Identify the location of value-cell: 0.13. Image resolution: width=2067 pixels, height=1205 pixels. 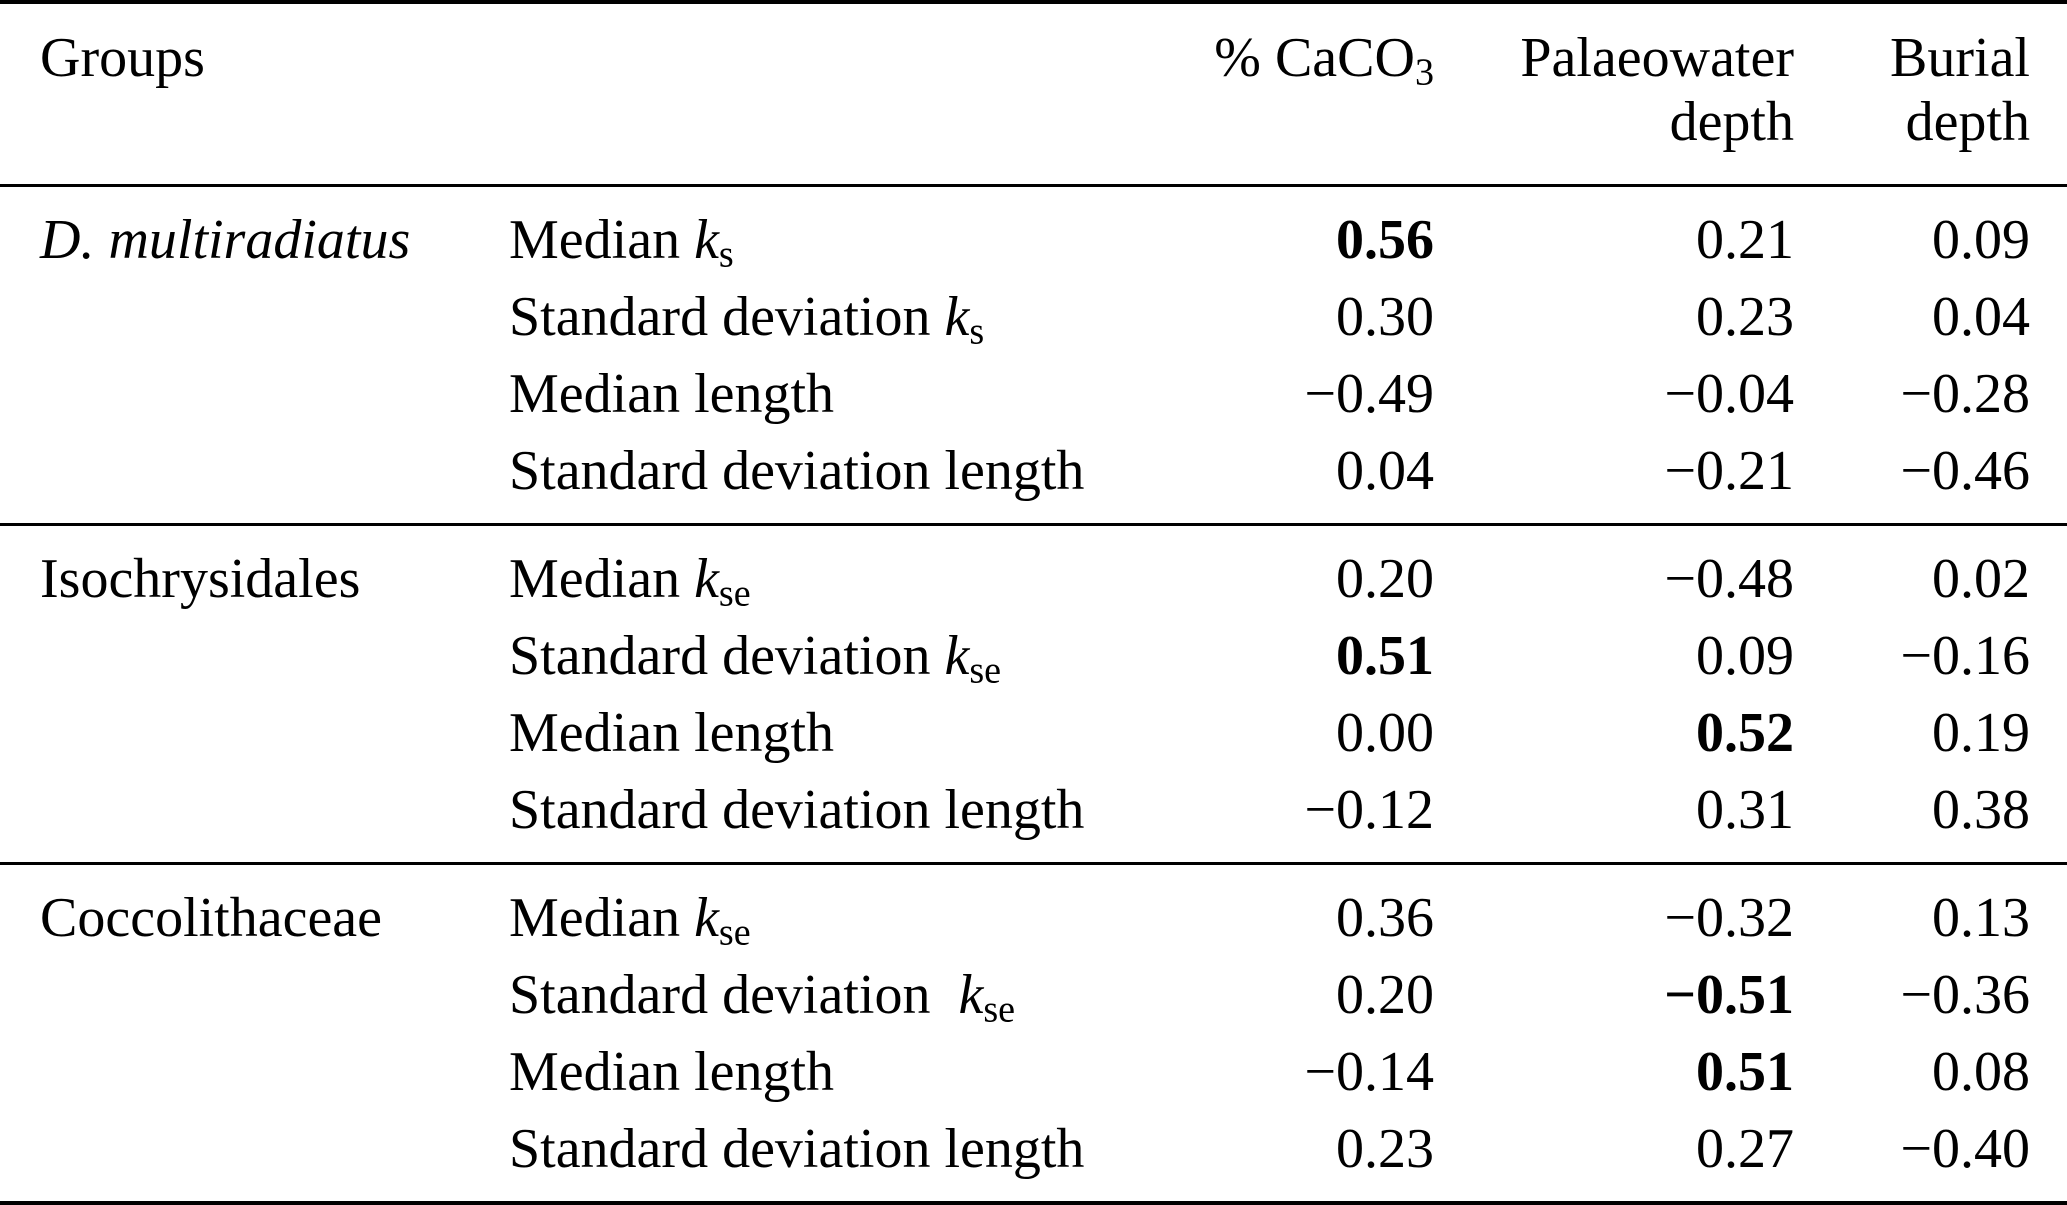
(1981, 917).